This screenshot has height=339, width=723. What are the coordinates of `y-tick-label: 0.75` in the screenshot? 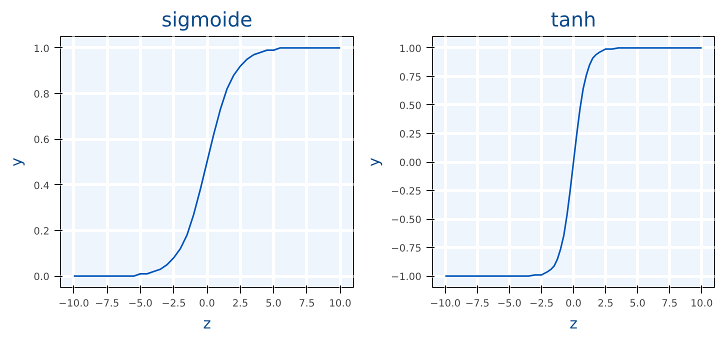 It's located at (410, 78).